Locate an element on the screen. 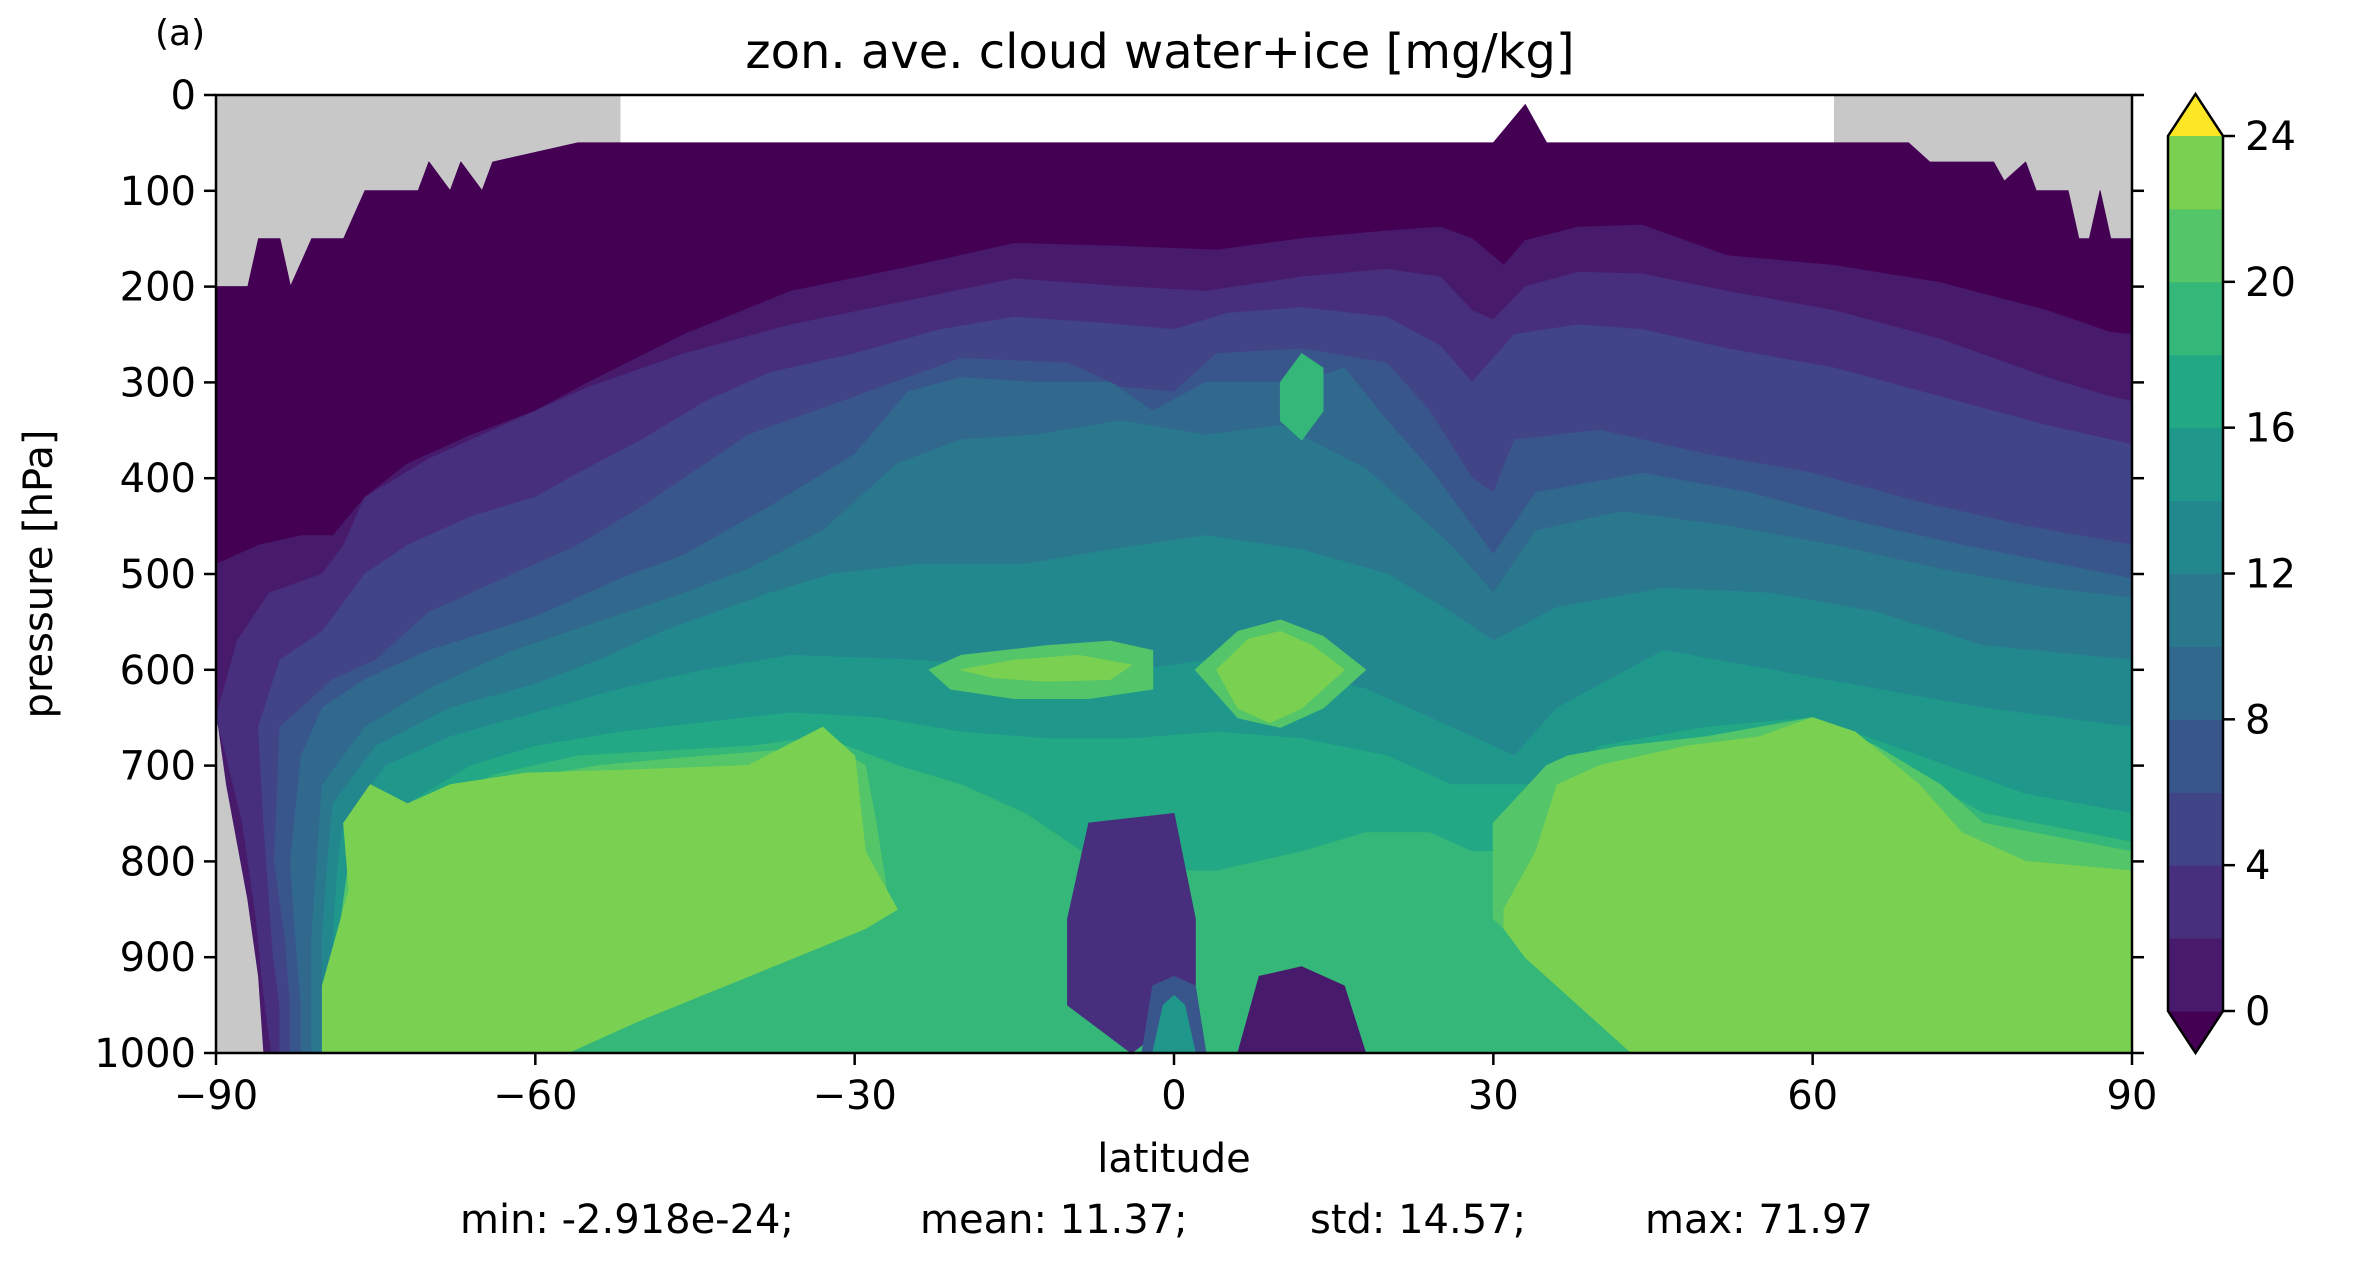 The image size is (2362, 1263). y-tick-label: 400 is located at coordinates (158, 479).